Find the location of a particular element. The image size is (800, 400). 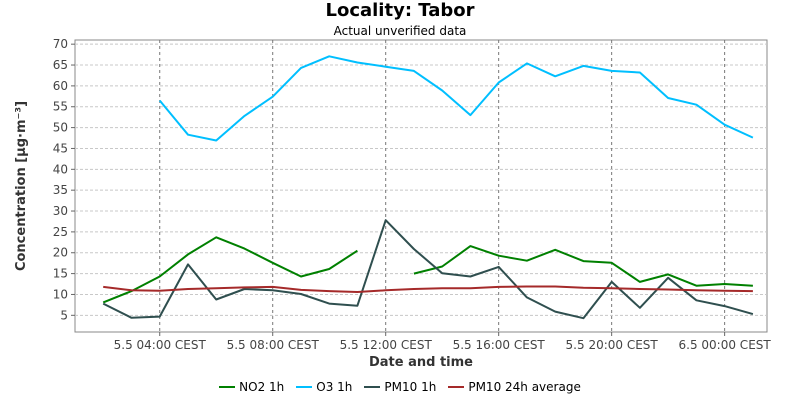

y-tick-label: 30 is located at coordinates (60, 211).